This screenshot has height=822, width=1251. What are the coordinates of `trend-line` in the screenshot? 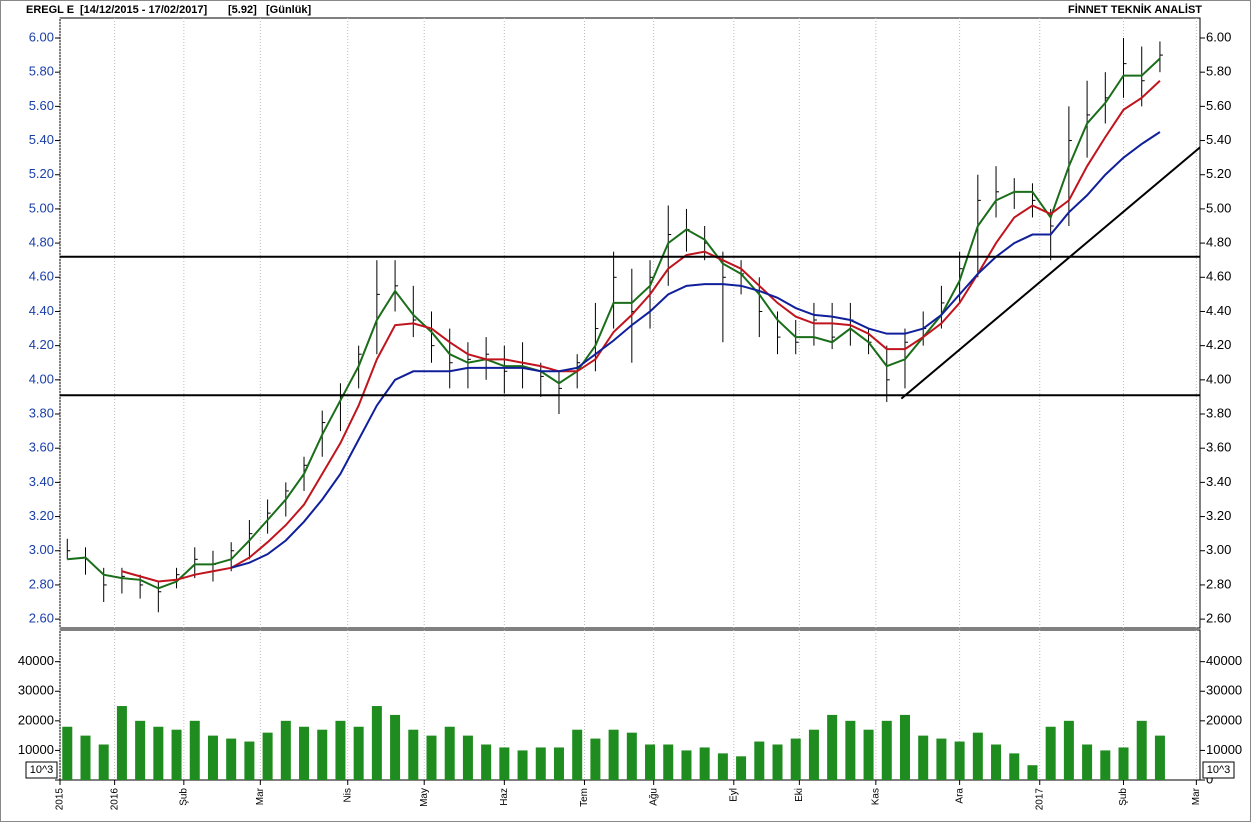 It's located at (1050, 273).